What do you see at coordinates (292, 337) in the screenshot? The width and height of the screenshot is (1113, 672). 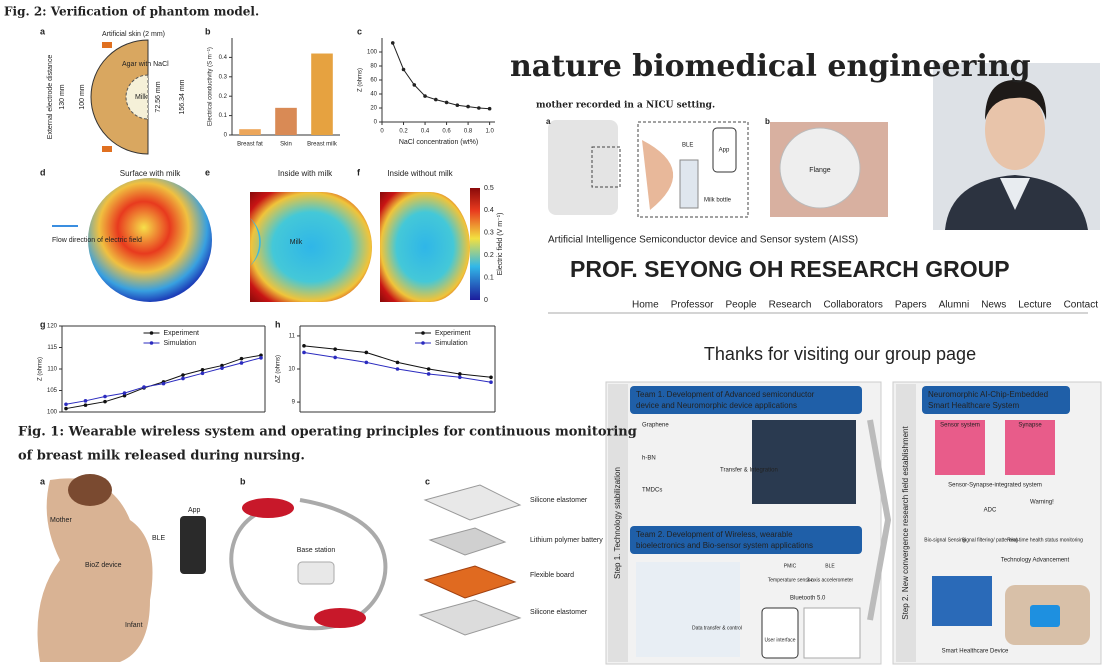 I see `y-tick-label: 11` at bounding box center [292, 337].